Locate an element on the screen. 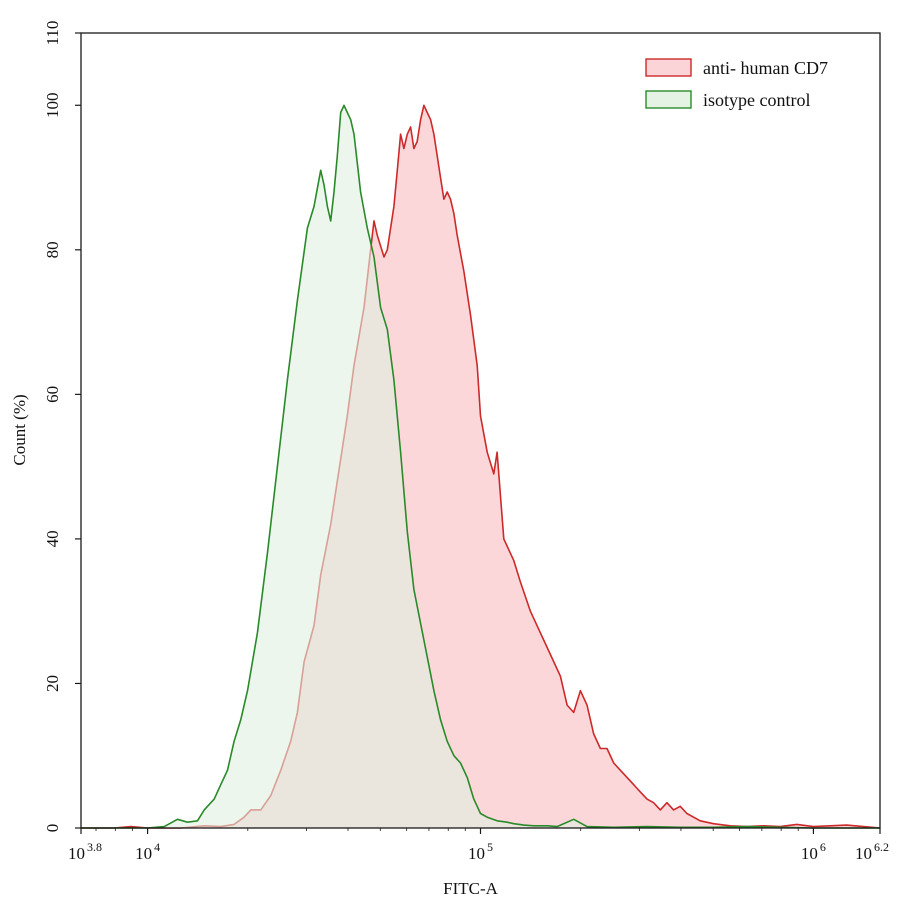  y-tick-label: 60 is located at coordinates (52, 394).